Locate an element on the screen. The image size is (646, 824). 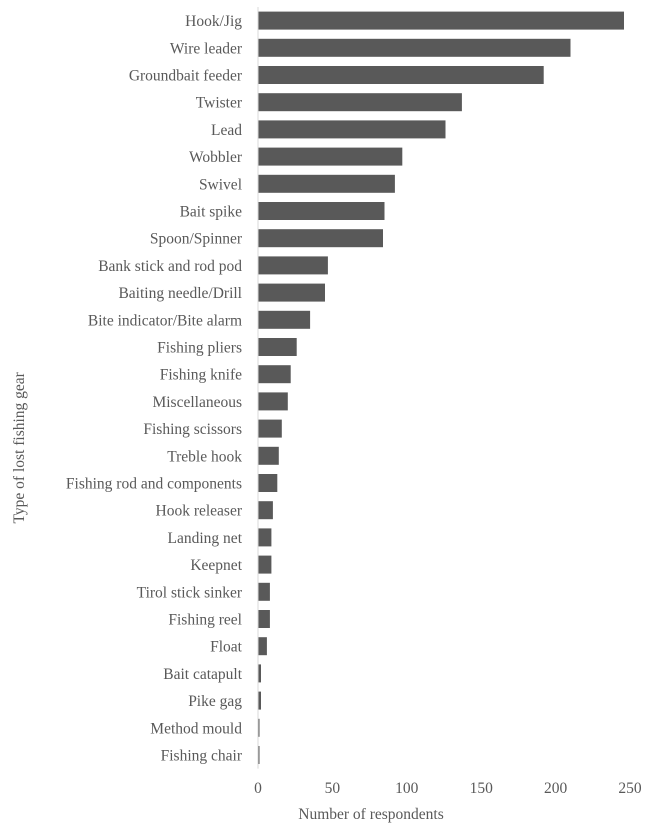
category-label: Fishing pliers is located at coordinates (199, 348).